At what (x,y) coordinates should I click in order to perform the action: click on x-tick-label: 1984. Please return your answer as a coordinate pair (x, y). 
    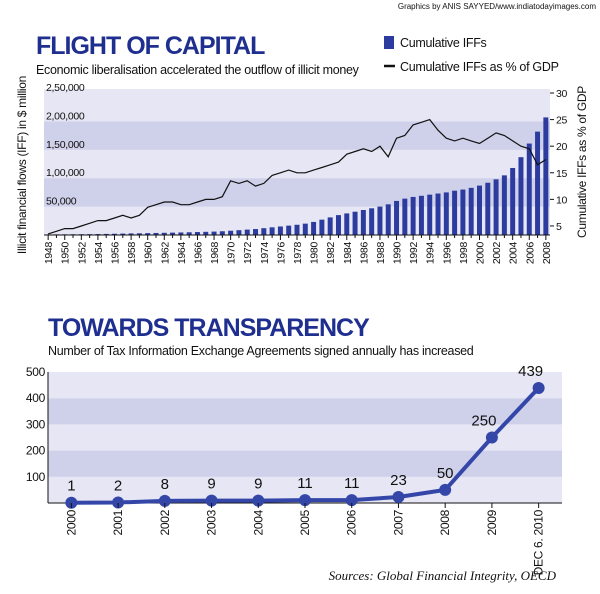
    Looking at the image, I should click on (348, 253).